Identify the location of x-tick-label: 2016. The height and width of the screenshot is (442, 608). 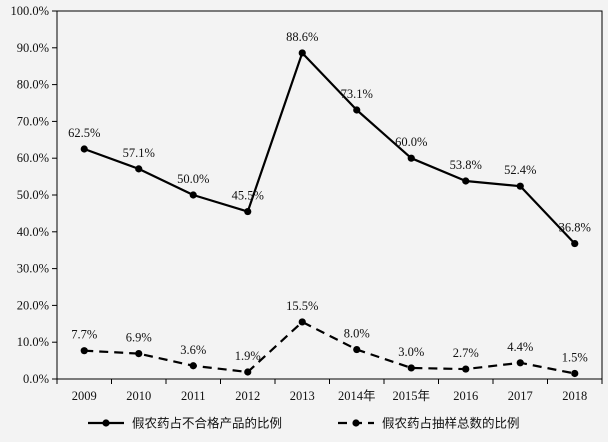
(465, 396).